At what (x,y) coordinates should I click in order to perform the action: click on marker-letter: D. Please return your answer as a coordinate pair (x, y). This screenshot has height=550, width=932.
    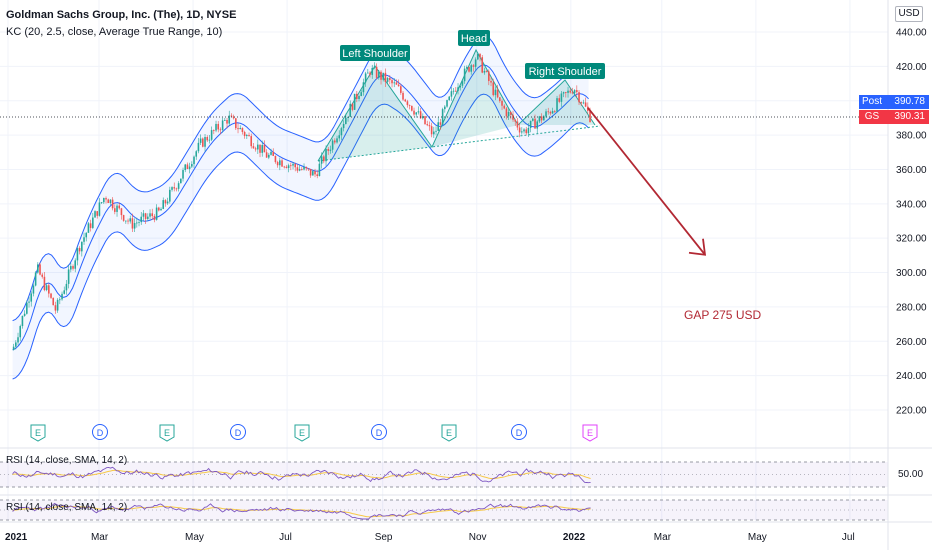
    Looking at the image, I should click on (519, 433).